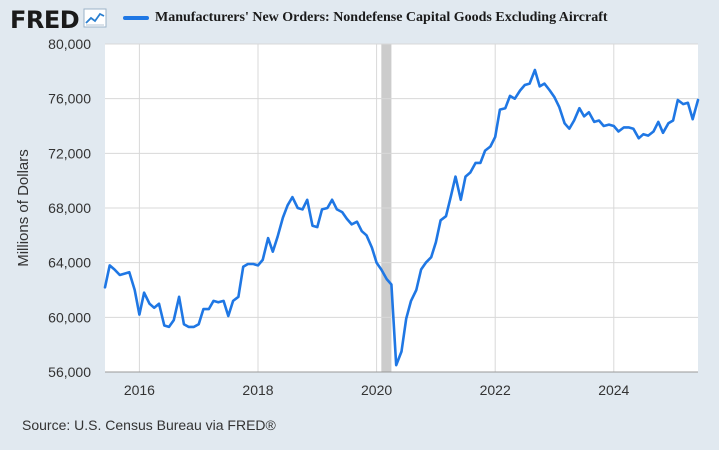 The width and height of the screenshot is (719, 450). I want to click on y-tick-label: 64,000, so click(69, 263).